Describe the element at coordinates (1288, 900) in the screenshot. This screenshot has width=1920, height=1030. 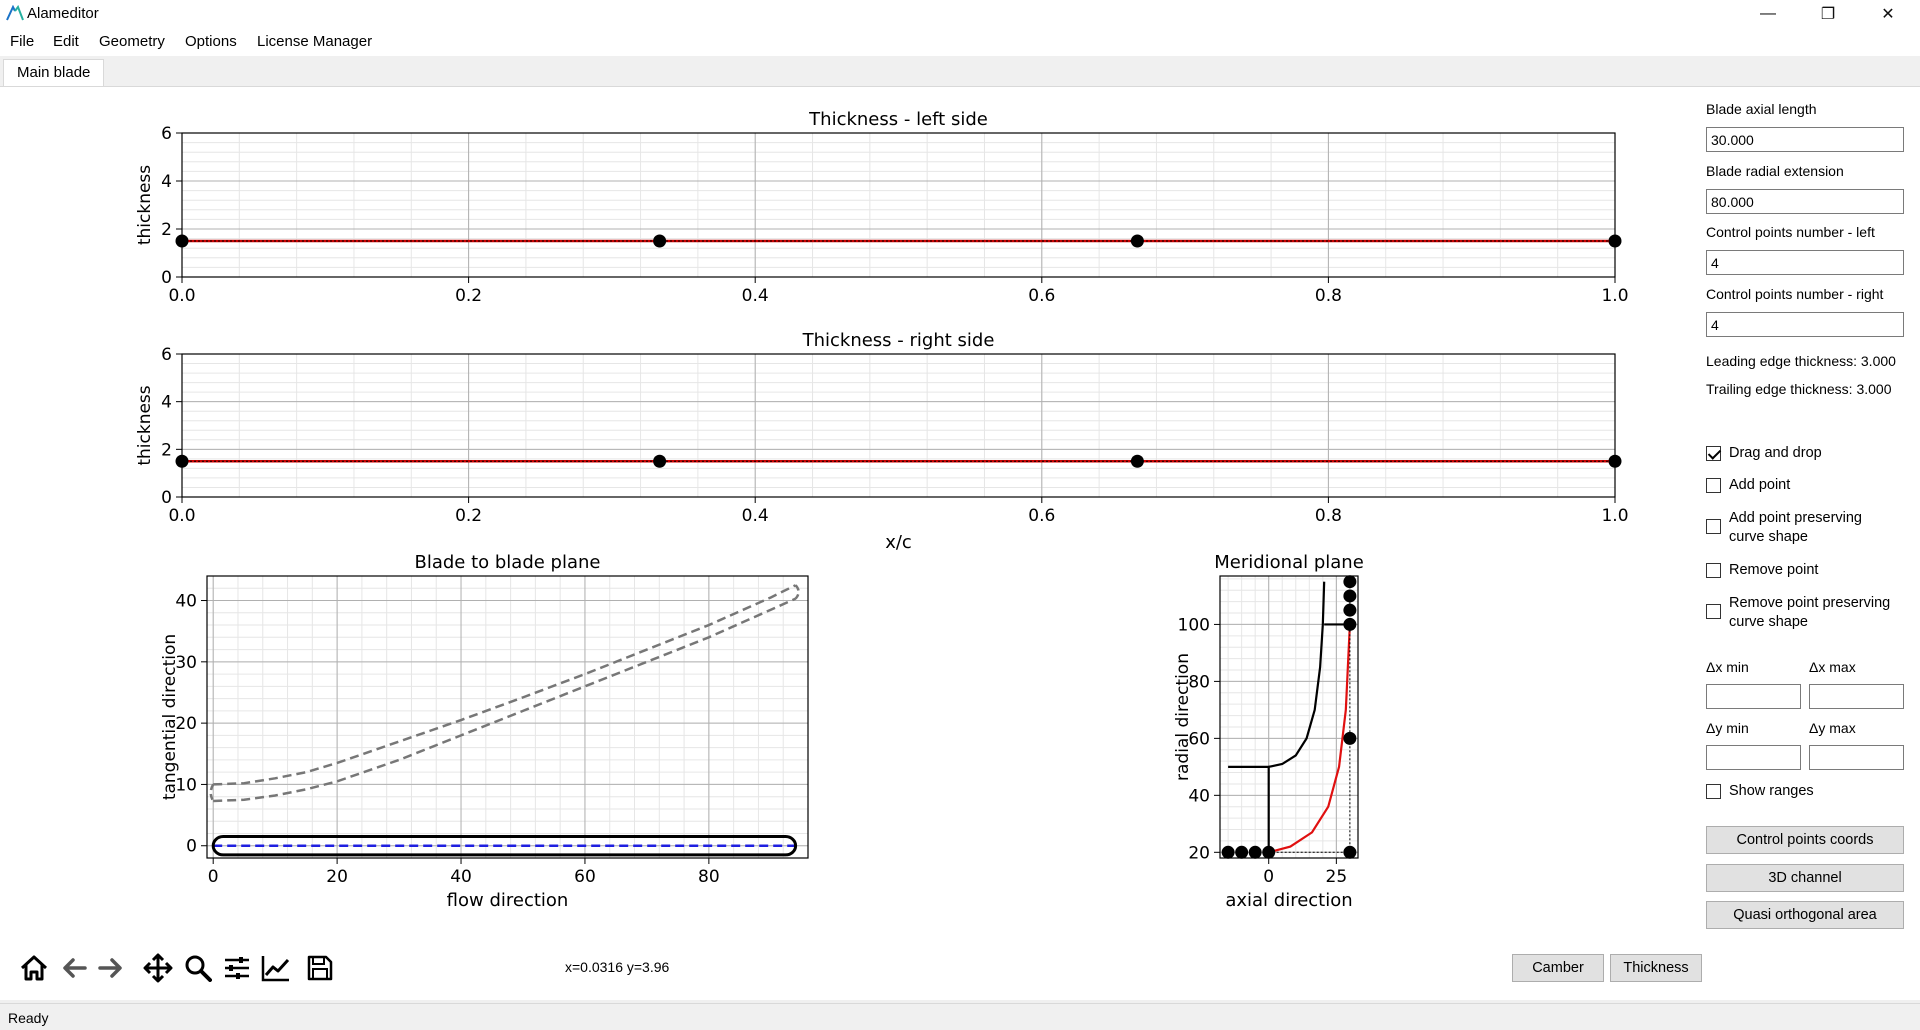
I see `x-axis-label: axial direction` at that location.